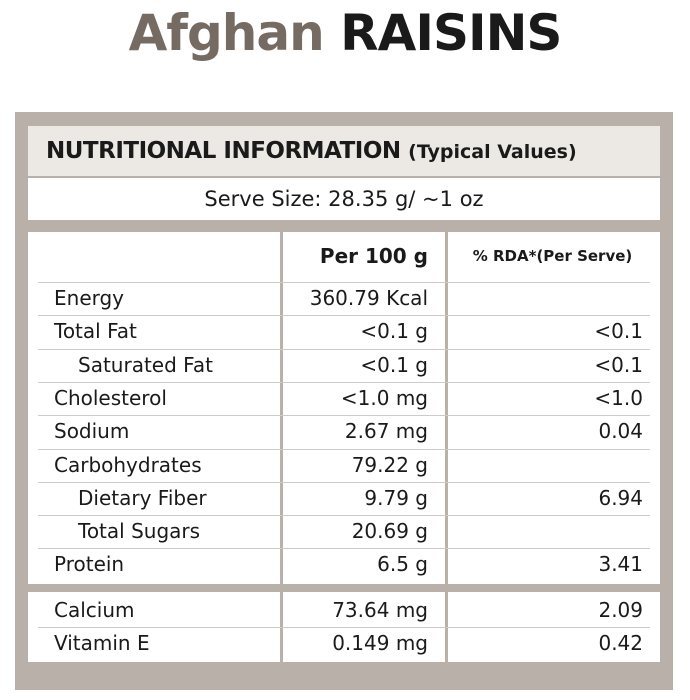 This screenshot has width=690, height=700. Describe the element at coordinates (620, 431) in the screenshot. I see `rda-value: 0.04` at that location.